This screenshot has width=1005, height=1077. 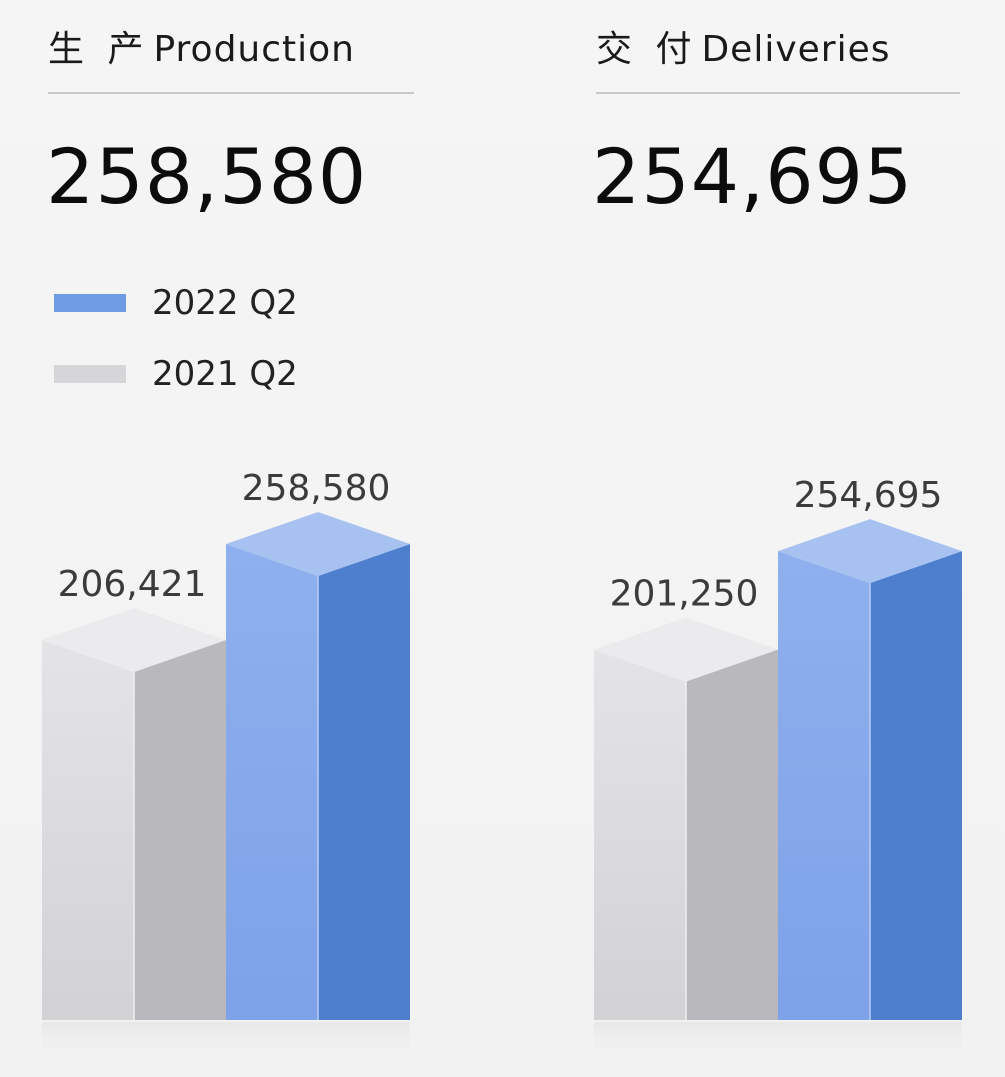 I want to click on legend-item-2021: 2021 Q2, so click(x=176, y=374).